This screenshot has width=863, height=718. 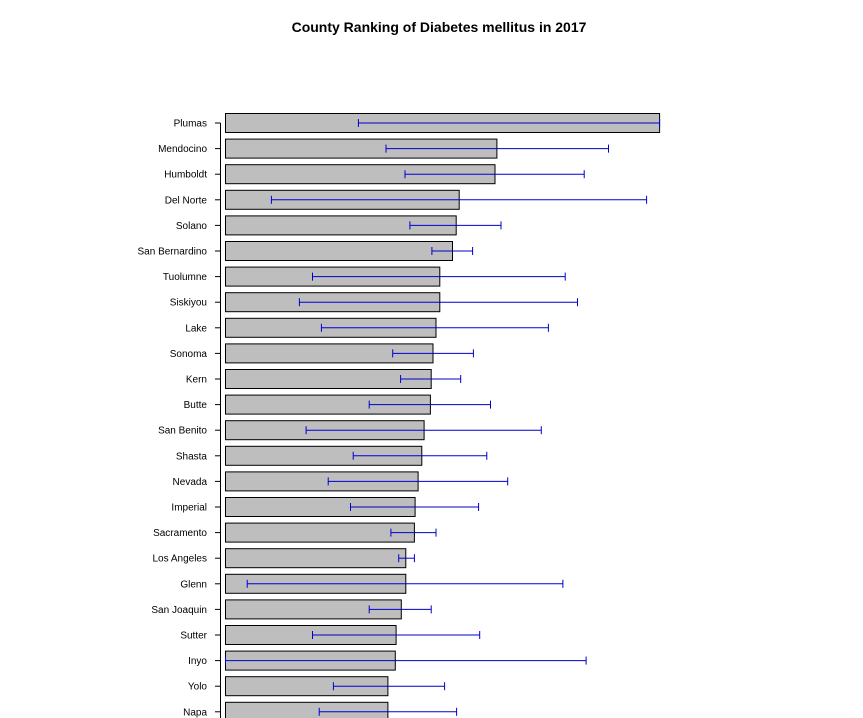 I want to click on y-tick-label: Yolo, so click(x=198, y=687).